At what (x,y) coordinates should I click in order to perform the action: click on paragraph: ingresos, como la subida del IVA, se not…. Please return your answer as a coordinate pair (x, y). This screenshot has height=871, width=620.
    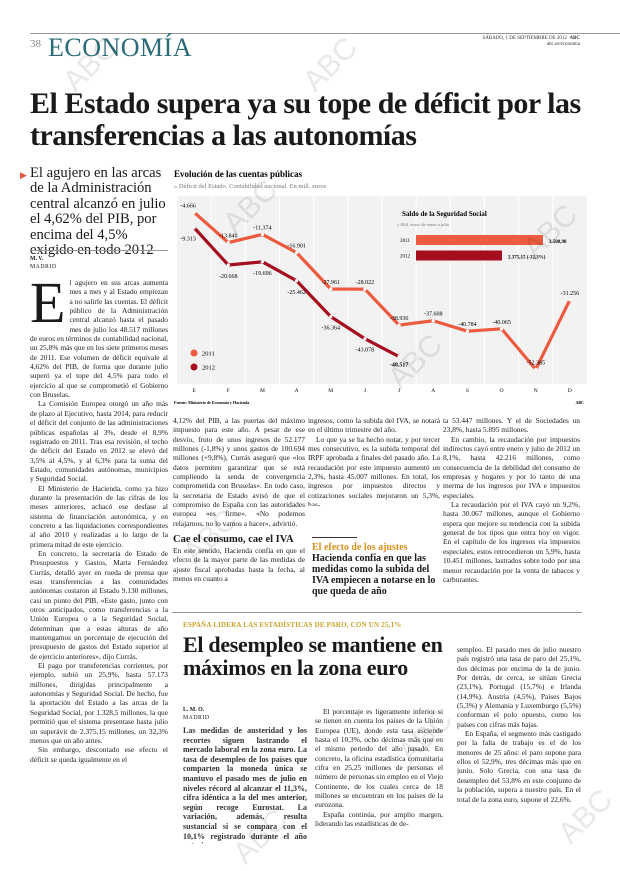
    Looking at the image, I should click on (374, 425).